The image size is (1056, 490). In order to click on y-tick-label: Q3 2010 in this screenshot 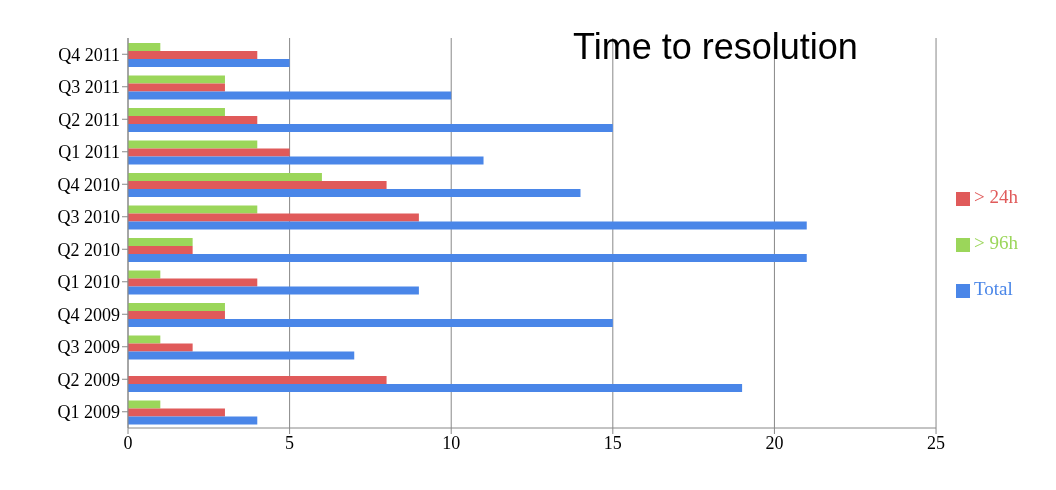, I will do `click(88, 217)`.